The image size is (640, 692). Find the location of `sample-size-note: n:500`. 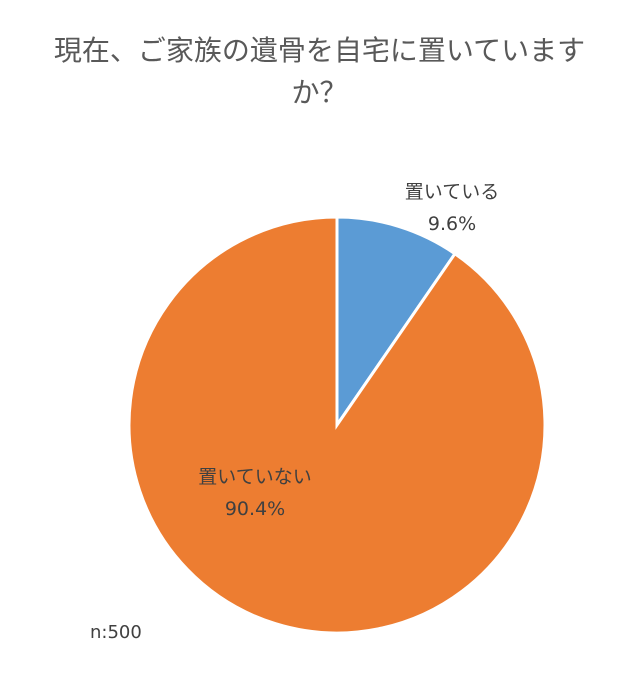

sample-size-note: n:500 is located at coordinates (116, 632).